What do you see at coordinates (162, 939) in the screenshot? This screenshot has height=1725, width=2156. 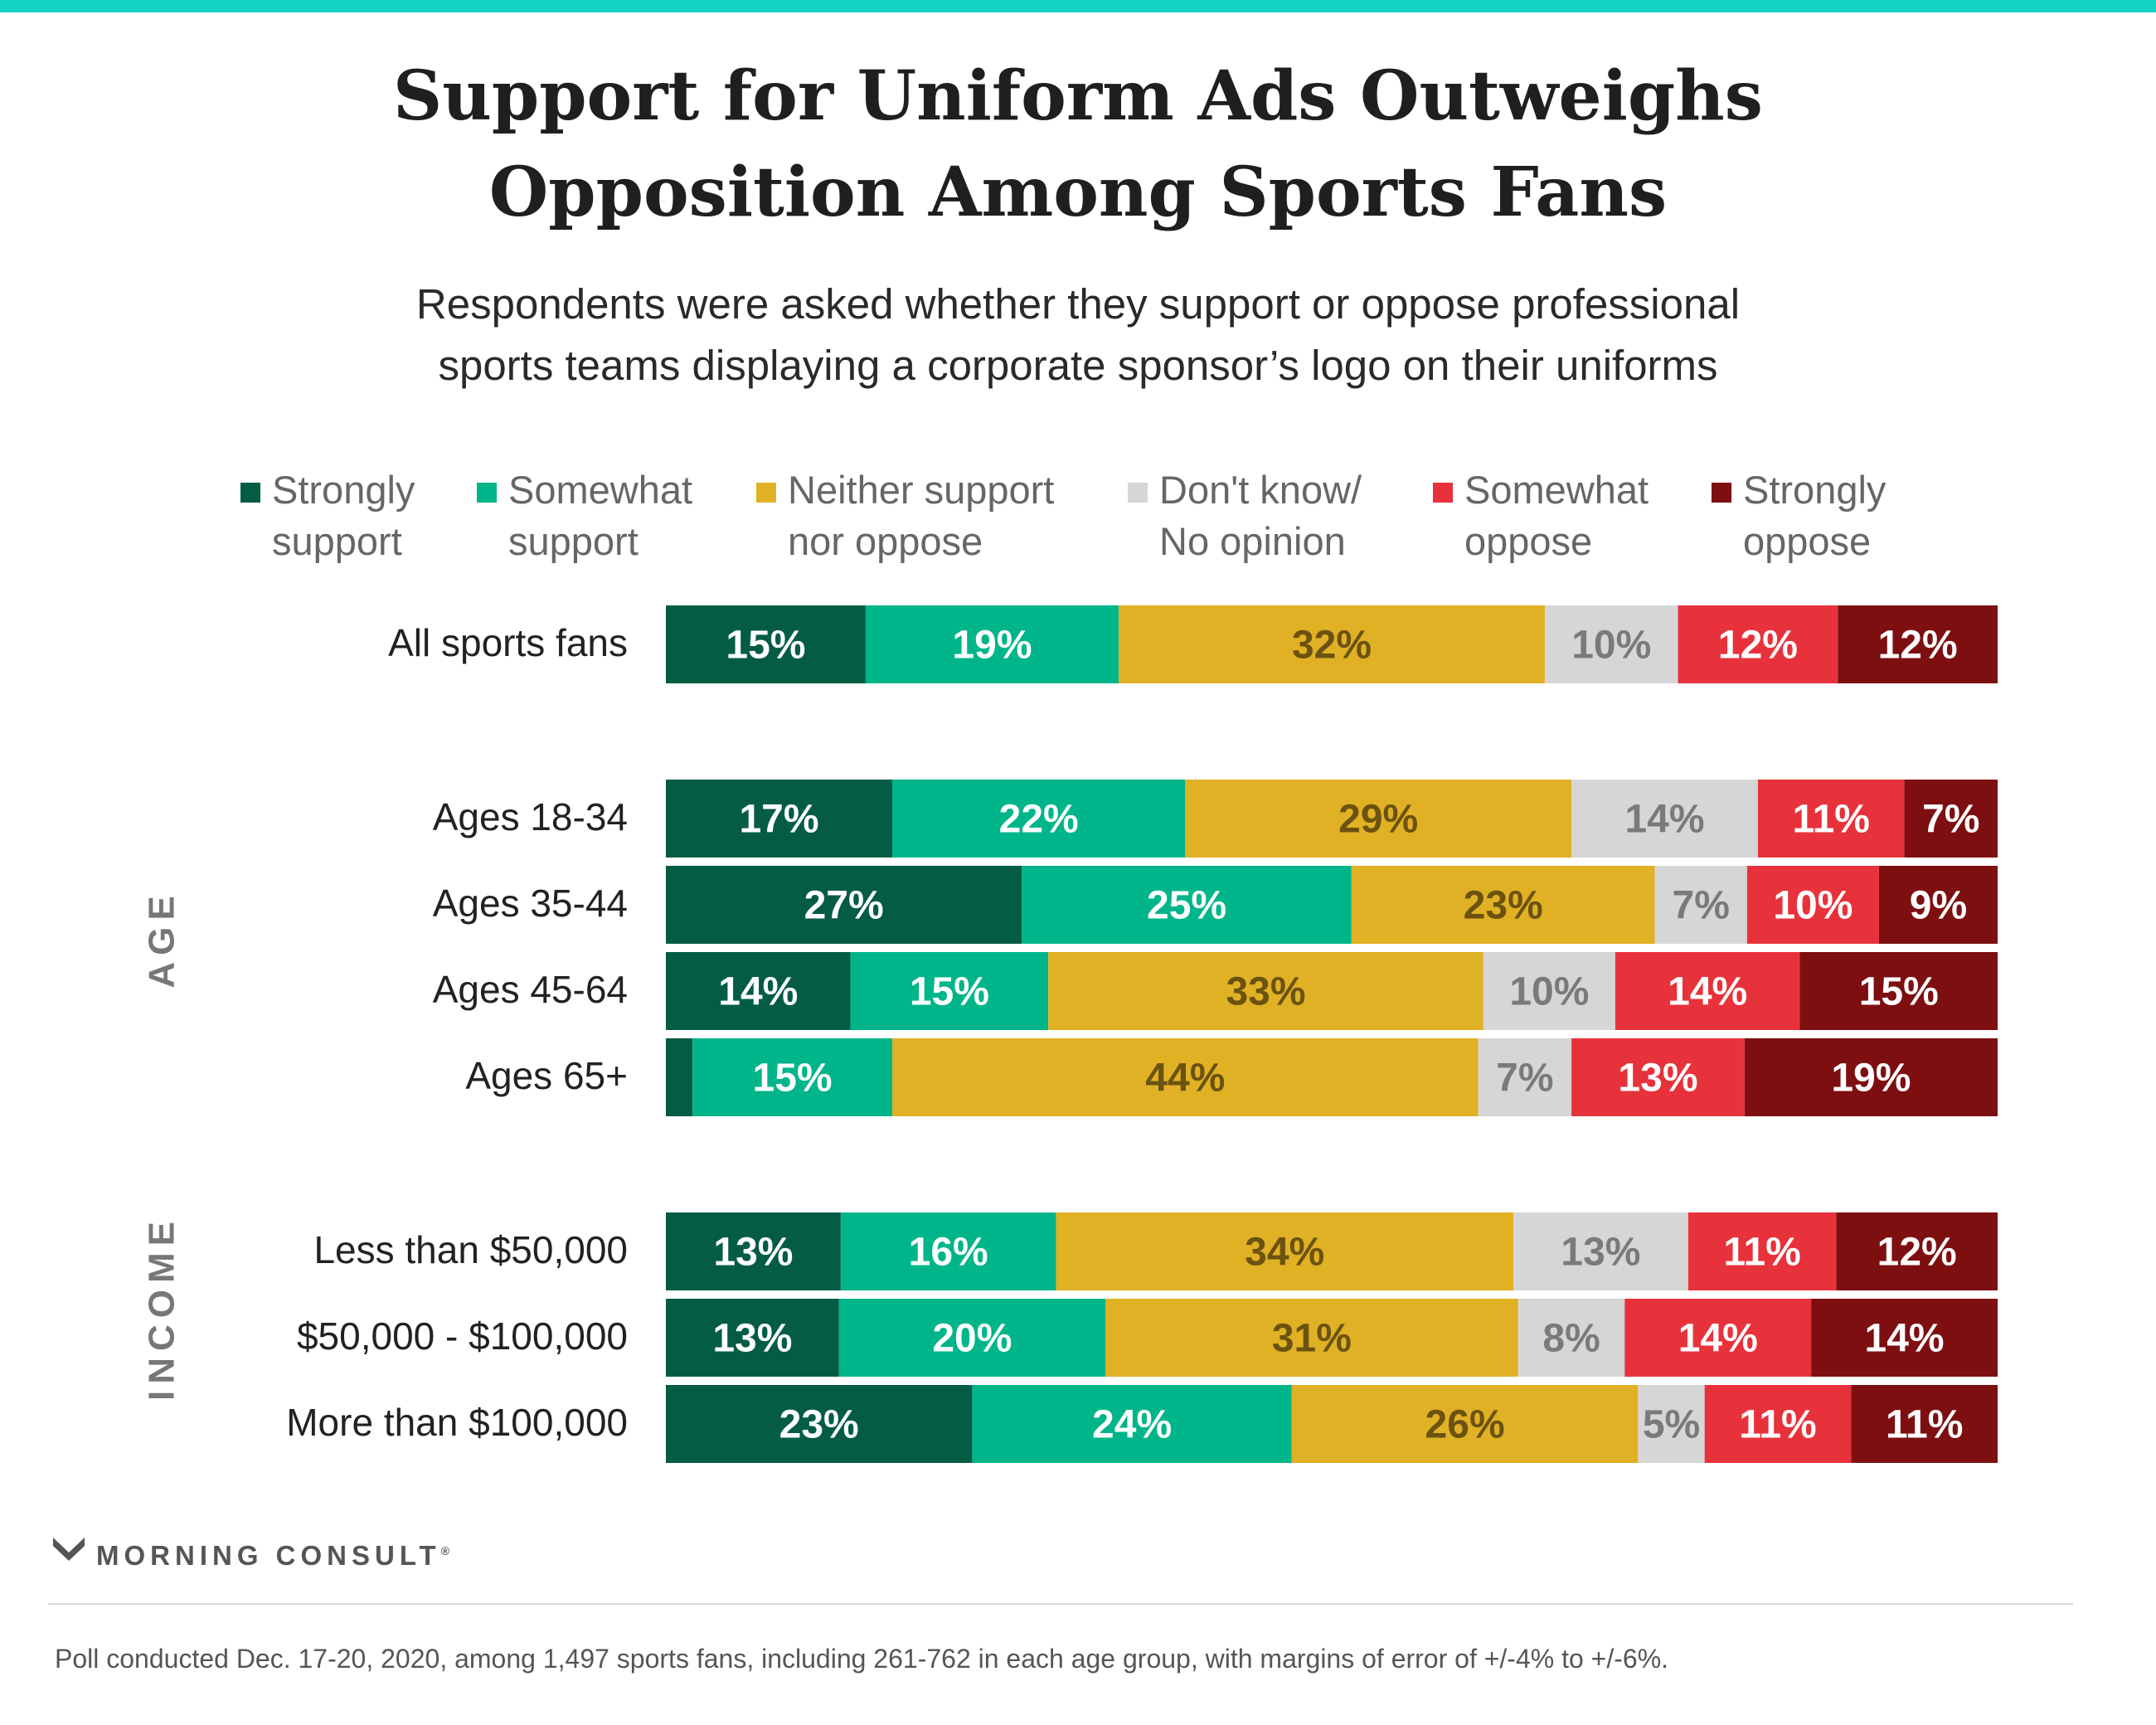 I see `group-label: AGE` at bounding box center [162, 939].